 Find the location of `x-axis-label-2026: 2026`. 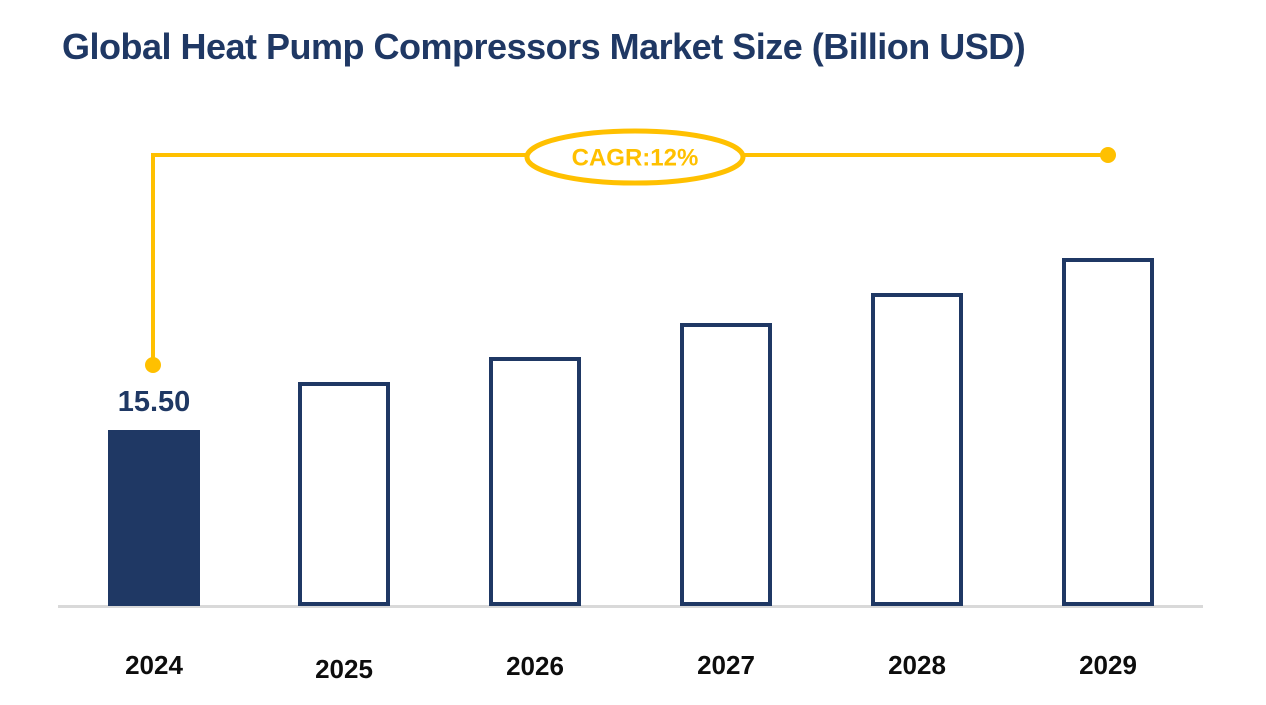

x-axis-label-2026: 2026 is located at coordinates (535, 666).